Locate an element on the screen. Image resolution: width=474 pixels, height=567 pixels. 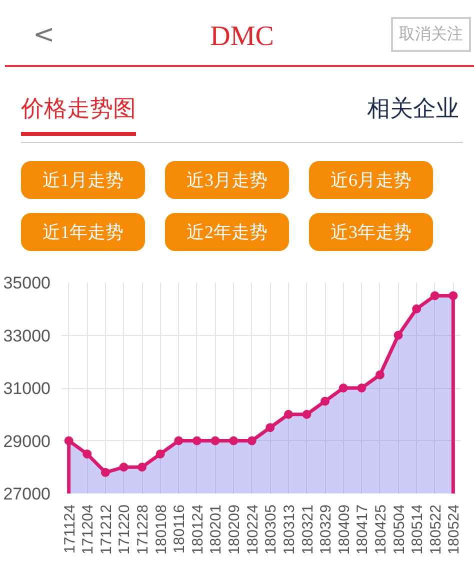
x-tick-label: 180116 is located at coordinates (179, 529).